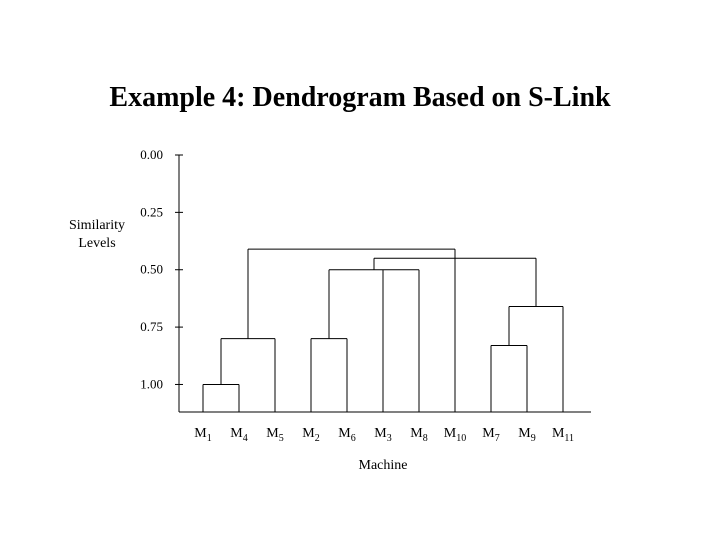 The width and height of the screenshot is (720, 540). Describe the element at coordinates (96, 243) in the screenshot. I see `y-axis-label: Levels` at that location.